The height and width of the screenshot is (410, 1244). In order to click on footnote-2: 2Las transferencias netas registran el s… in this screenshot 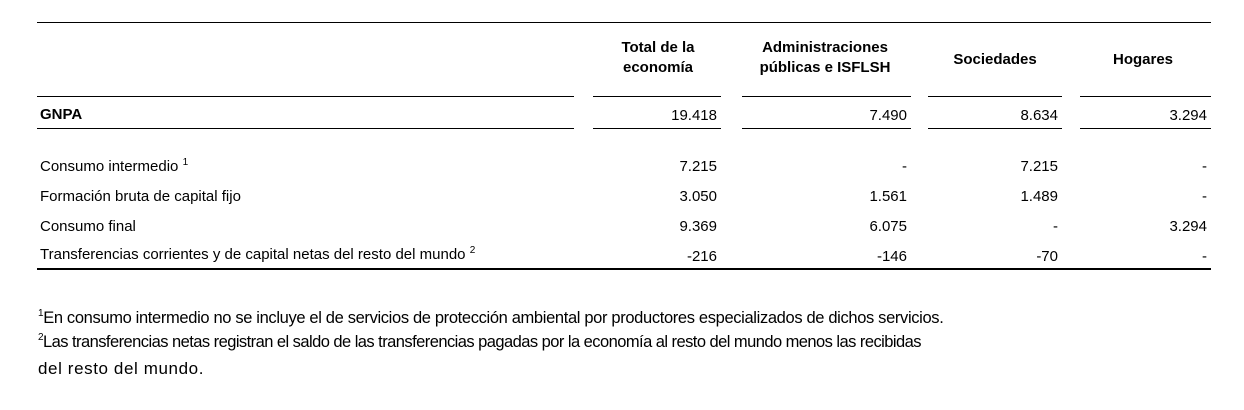, I will do `click(480, 341)`.